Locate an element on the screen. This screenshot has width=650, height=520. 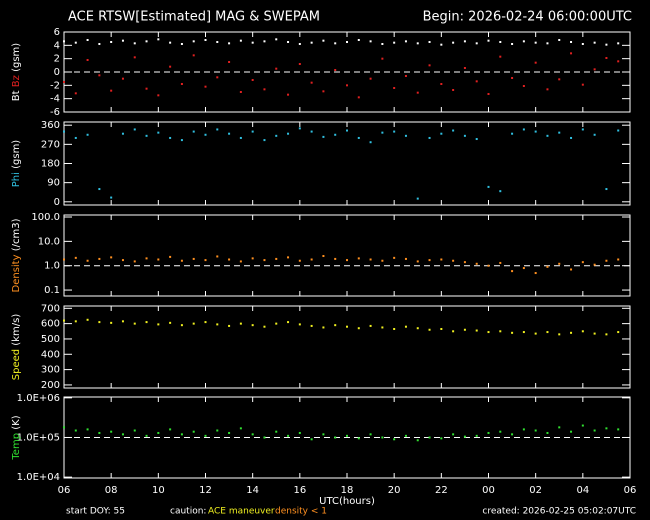
legend-entry: Bz is located at coordinates (16, 81).